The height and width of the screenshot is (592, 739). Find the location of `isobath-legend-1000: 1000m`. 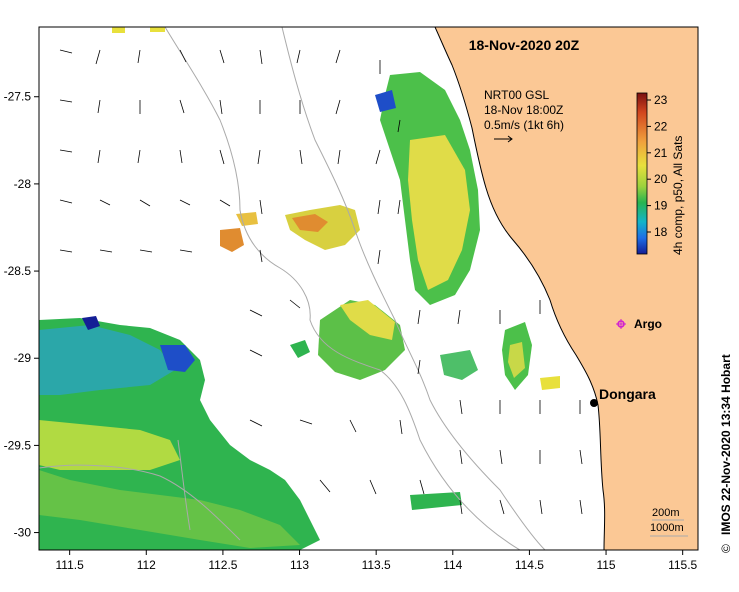

isobath-legend-1000: 1000m is located at coordinates (667, 528).